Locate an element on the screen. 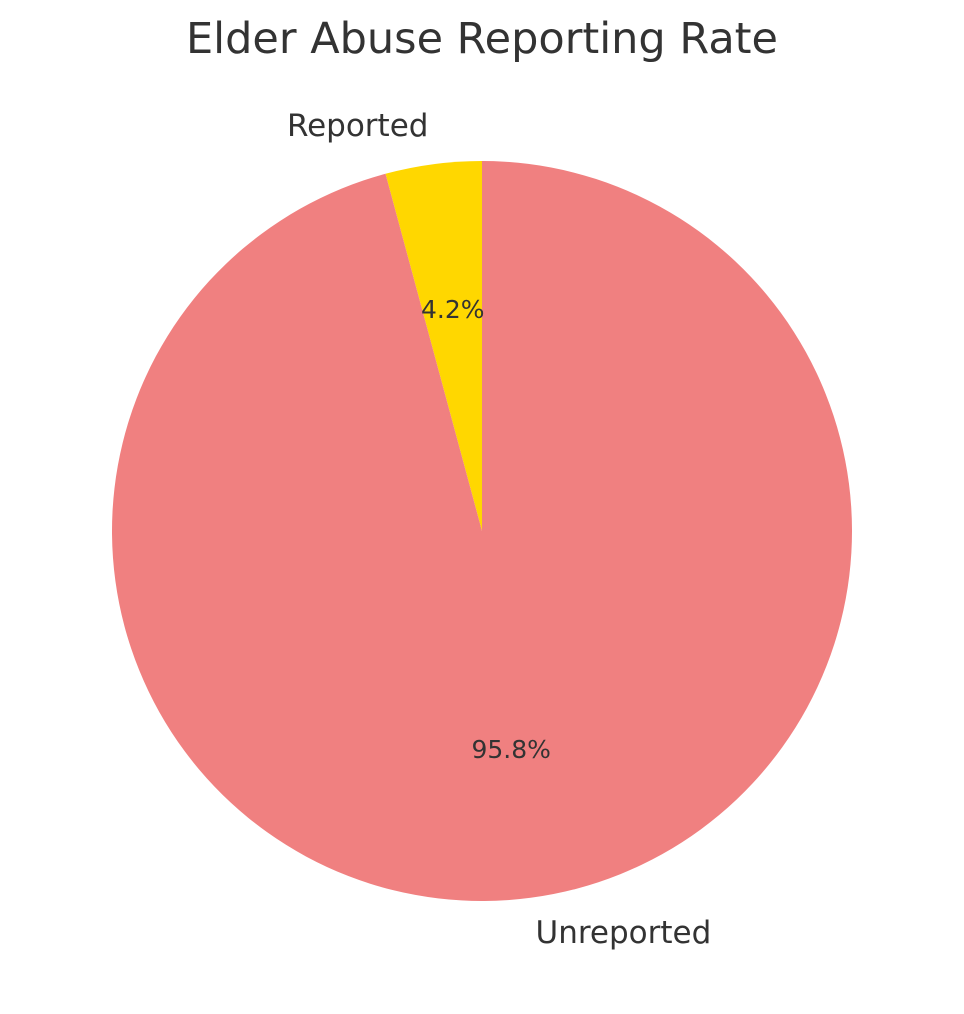 Image resolution: width=964 pixels, height=1014 pixels. category-label-unreported: Unreported is located at coordinates (624, 933).